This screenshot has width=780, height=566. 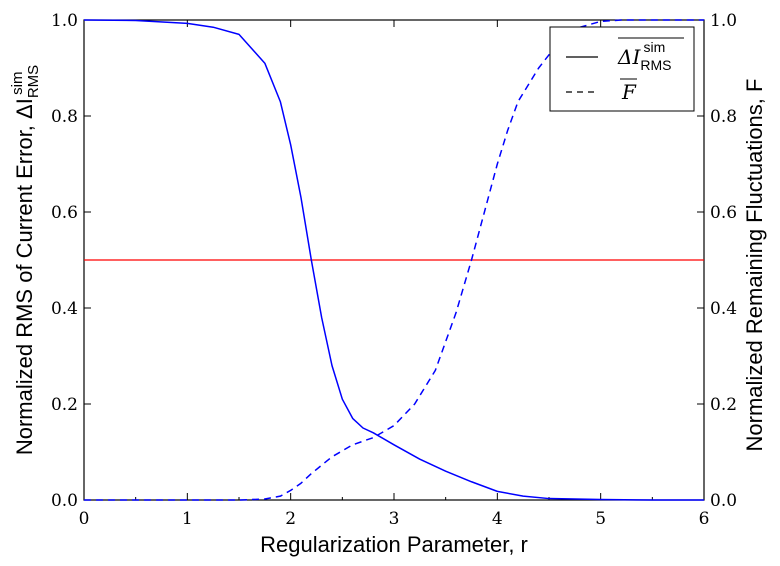 What do you see at coordinates (723, 405) in the screenshot?
I see `y-right-tick-label: 0.2` at bounding box center [723, 405].